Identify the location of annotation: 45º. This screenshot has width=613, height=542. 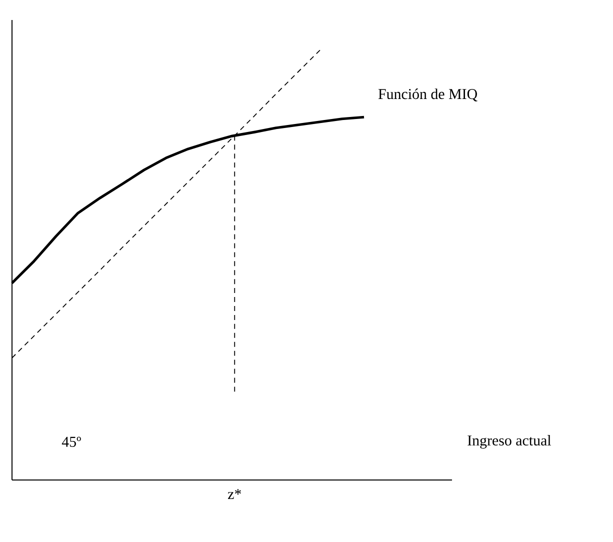
(71, 441).